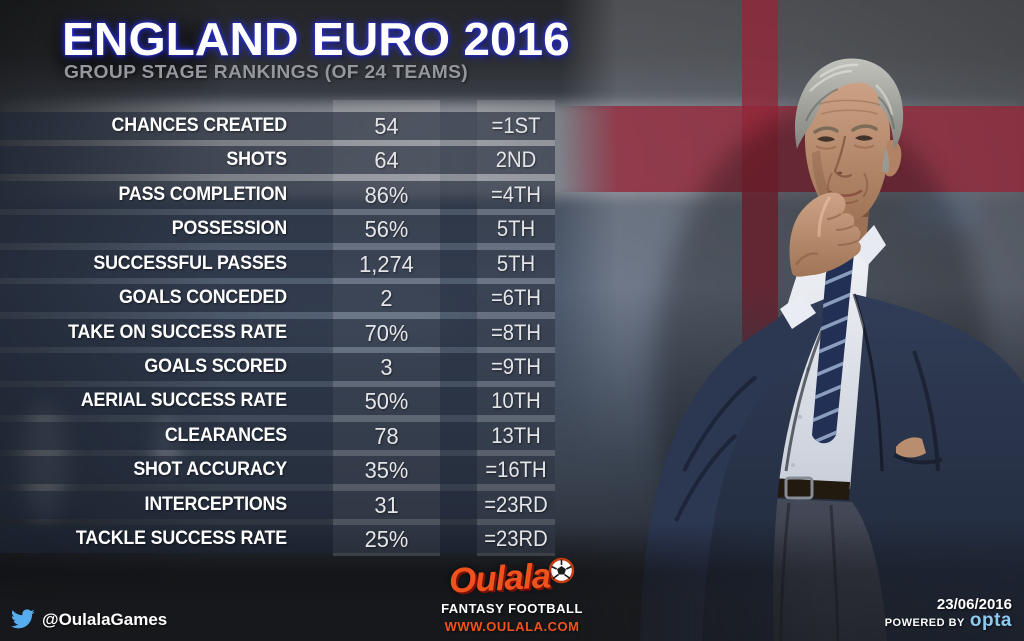 This screenshot has height=641, width=1024. I want to click on table-row: SUCCESSFUL PASSES 1,274 5TH, so click(277, 263).